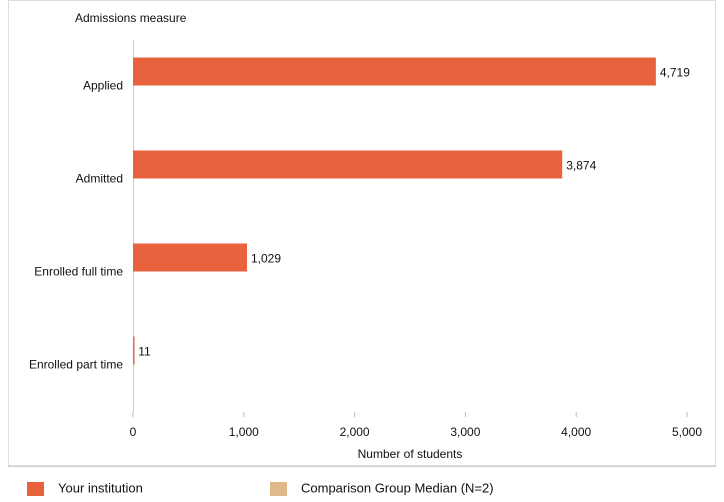 This screenshot has width=724, height=502. What do you see at coordinates (465, 432) in the screenshot?
I see `x-tick-label: 3,000` at bounding box center [465, 432].